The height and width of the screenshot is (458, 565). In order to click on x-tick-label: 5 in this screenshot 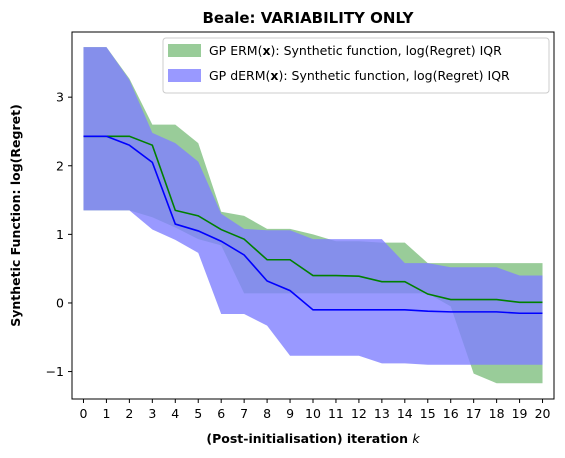, I will do `click(198, 413)`.